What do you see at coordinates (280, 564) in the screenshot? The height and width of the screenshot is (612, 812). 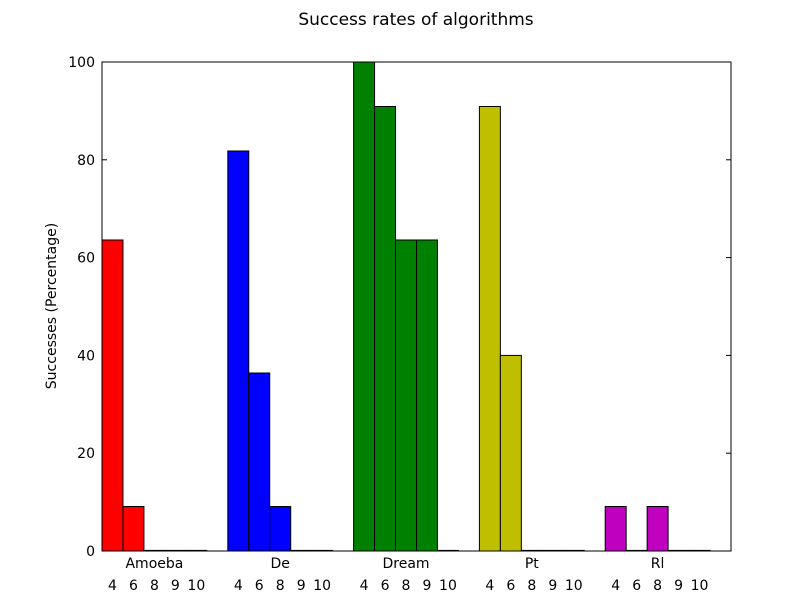 I see `x-group-label: De` at bounding box center [280, 564].